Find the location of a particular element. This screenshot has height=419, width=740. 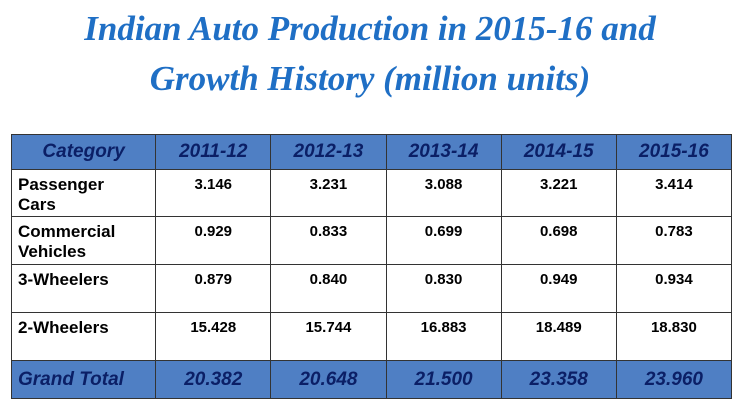

row-label-2-wheelers: 2-Wheelers is located at coordinates (83, 336).